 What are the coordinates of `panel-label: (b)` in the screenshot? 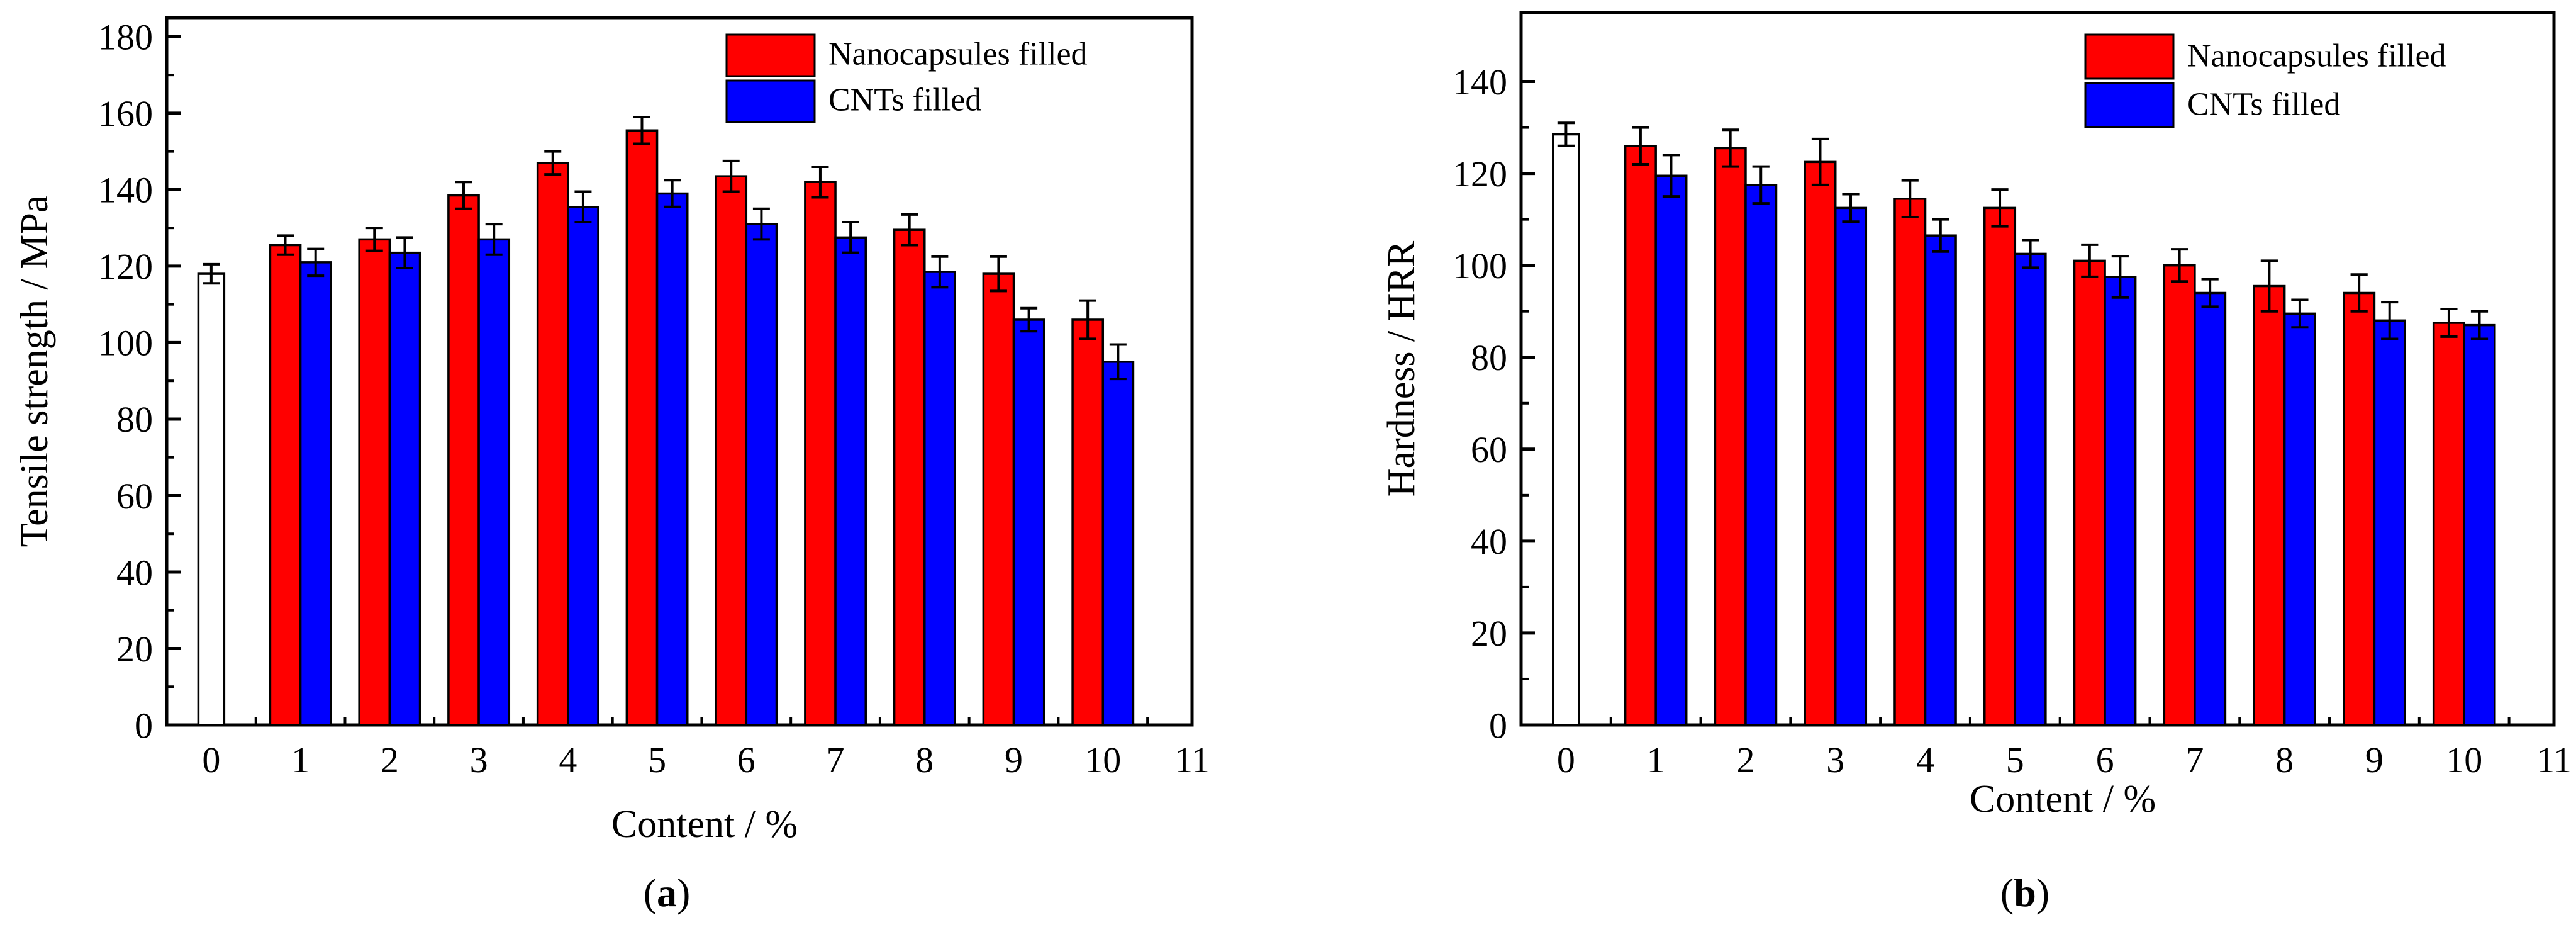 It's located at (2024, 892).